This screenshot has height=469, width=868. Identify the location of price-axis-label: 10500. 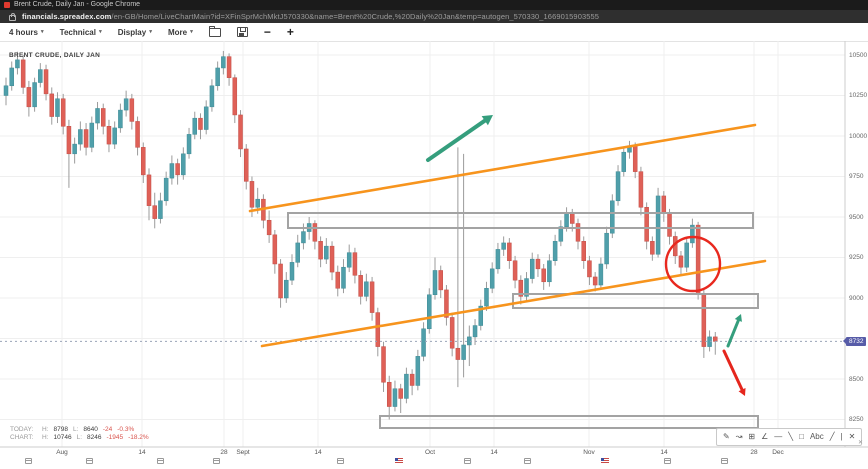
(858, 55).